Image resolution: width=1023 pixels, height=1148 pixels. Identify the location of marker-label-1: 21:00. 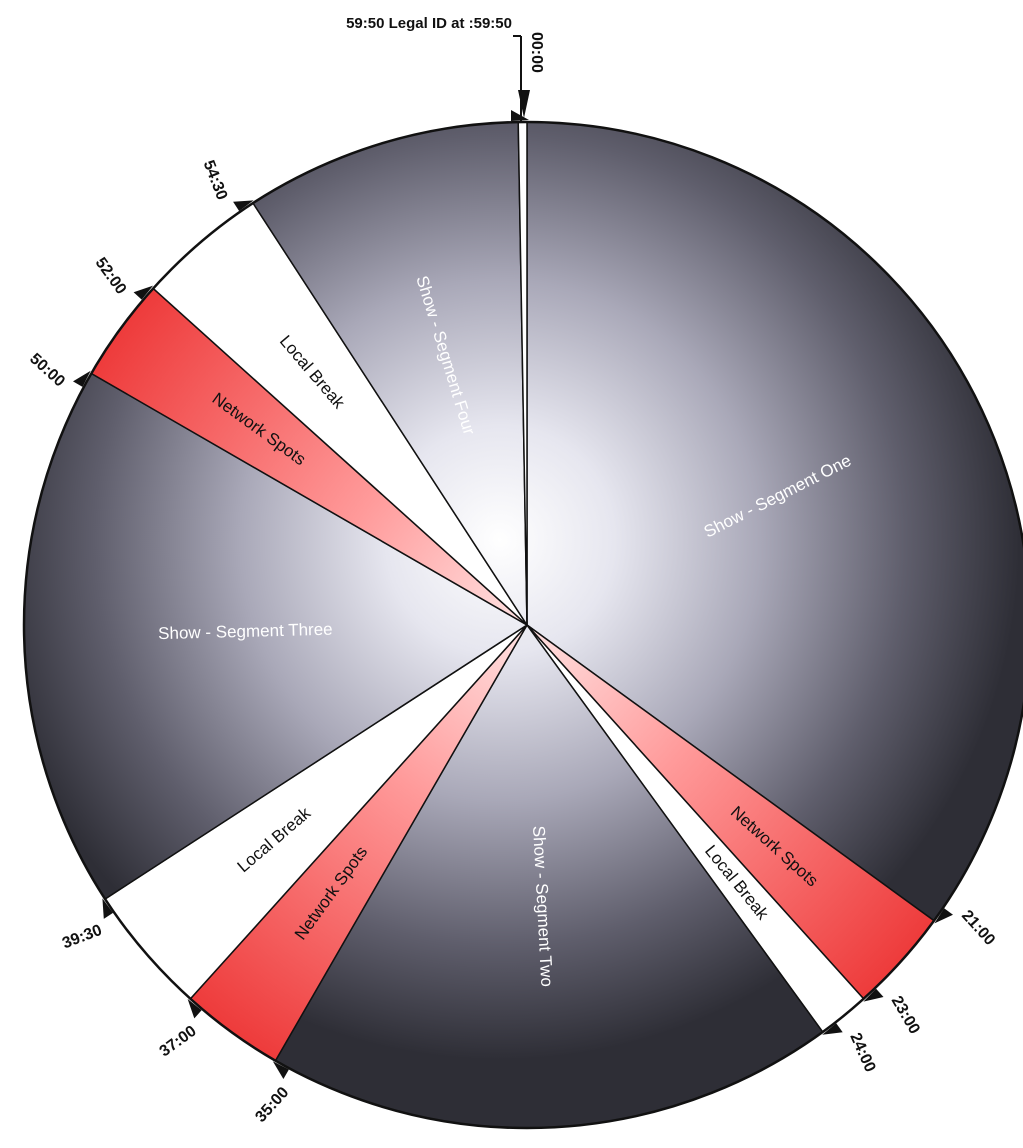
(978, 928).